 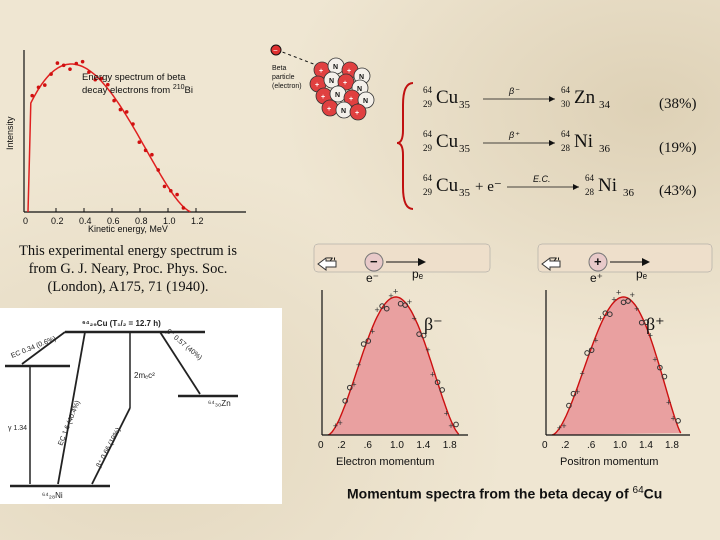 I want to click on reaction-row: 64 29 Cu 35 β⁻ 64 30 Zn 34, so click(x=517, y=98).